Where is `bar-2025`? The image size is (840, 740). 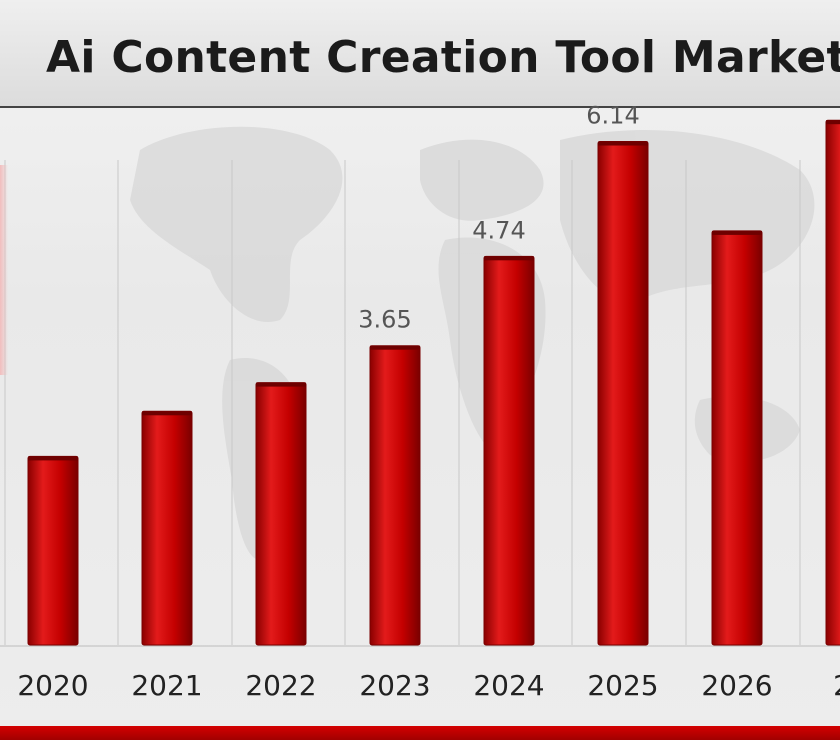
bar-2025 is located at coordinates (623, 393).